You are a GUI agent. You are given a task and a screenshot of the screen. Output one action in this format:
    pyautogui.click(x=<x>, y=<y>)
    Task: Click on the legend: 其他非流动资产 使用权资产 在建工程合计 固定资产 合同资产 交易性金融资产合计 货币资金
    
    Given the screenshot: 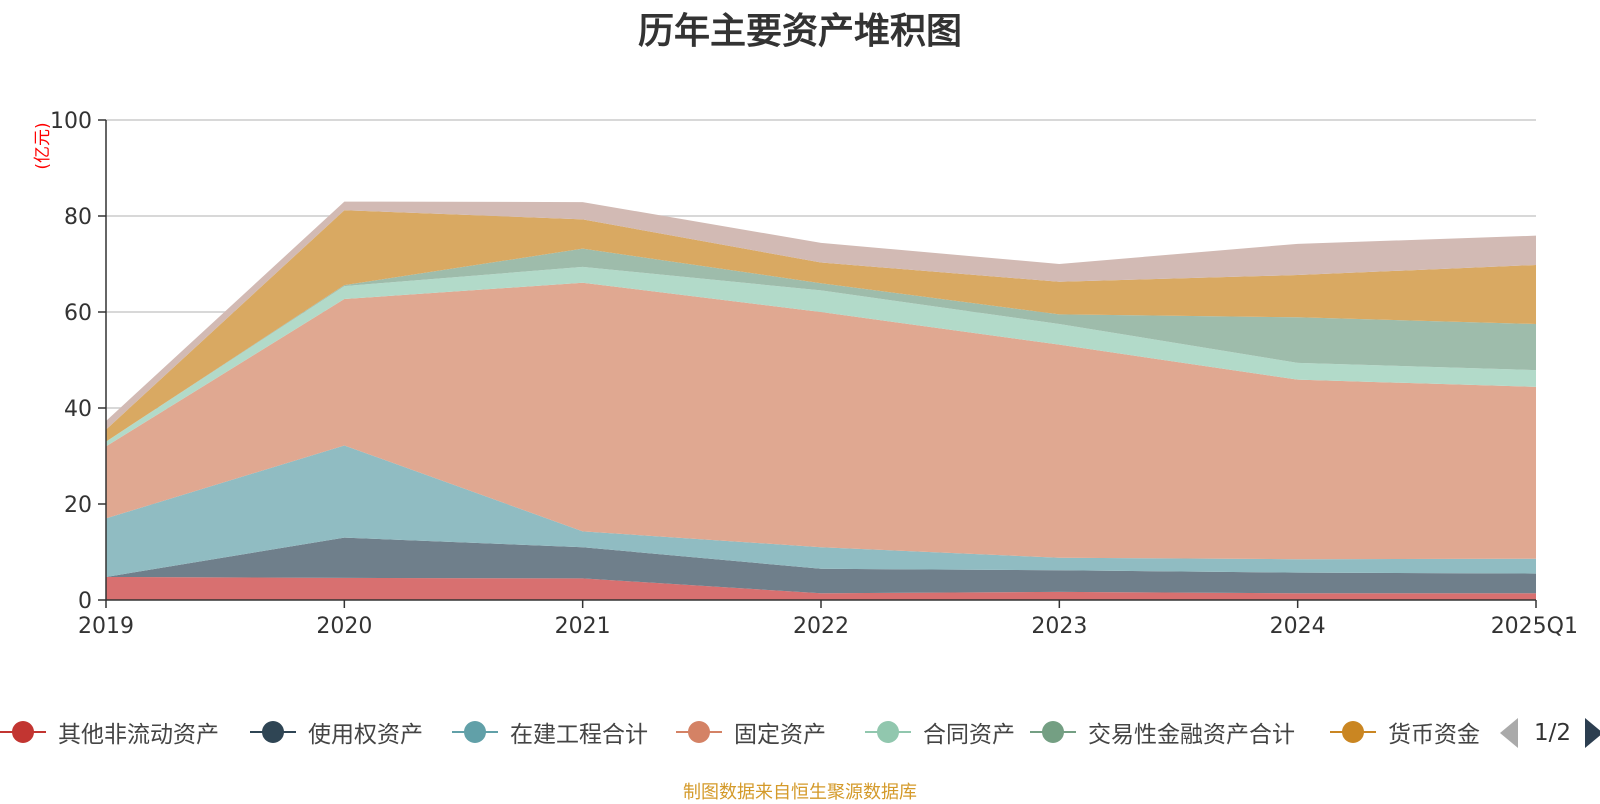 What is the action you would take?
    pyautogui.click(x=800, y=732)
    